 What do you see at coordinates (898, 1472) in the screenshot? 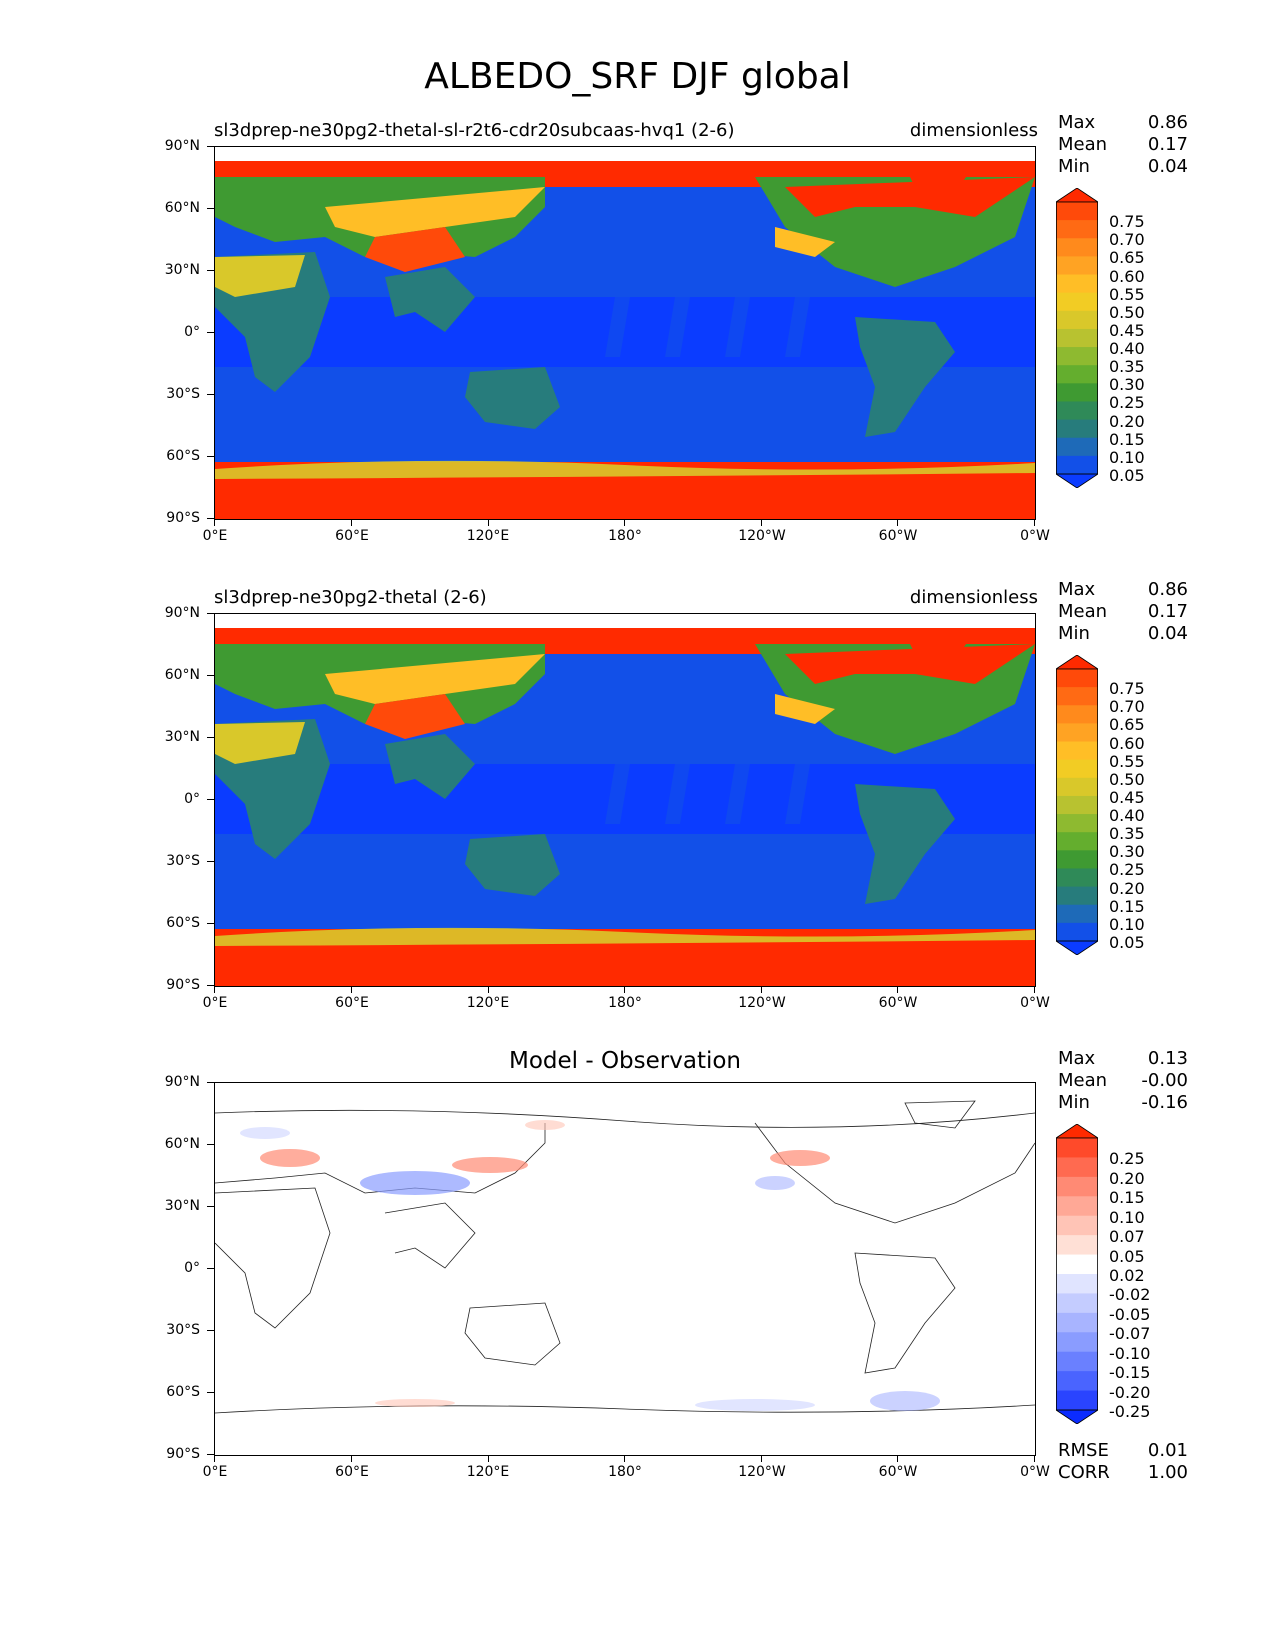
I see `x-tick-label: 60°W` at bounding box center [898, 1472].